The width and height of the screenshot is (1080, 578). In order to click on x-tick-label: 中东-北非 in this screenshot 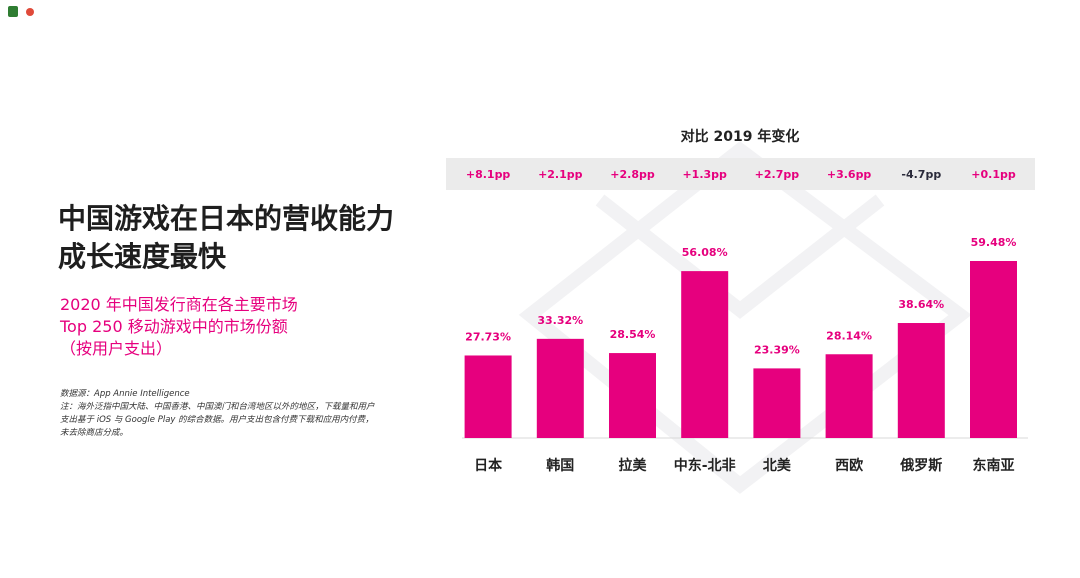, I will do `click(705, 465)`.